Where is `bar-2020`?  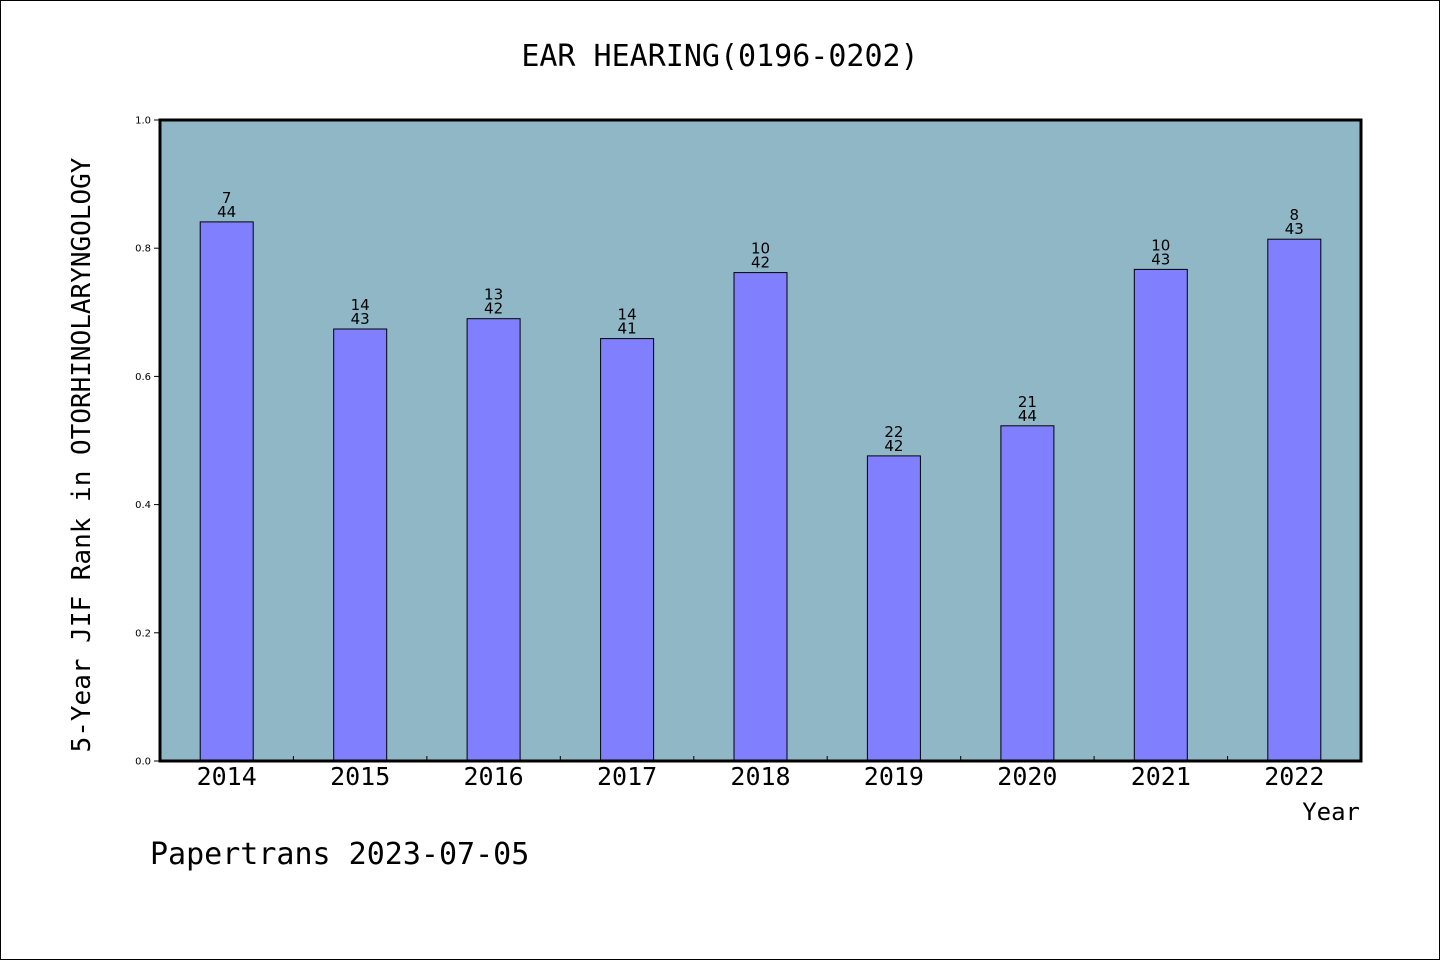
bar-2020 is located at coordinates (1027, 593).